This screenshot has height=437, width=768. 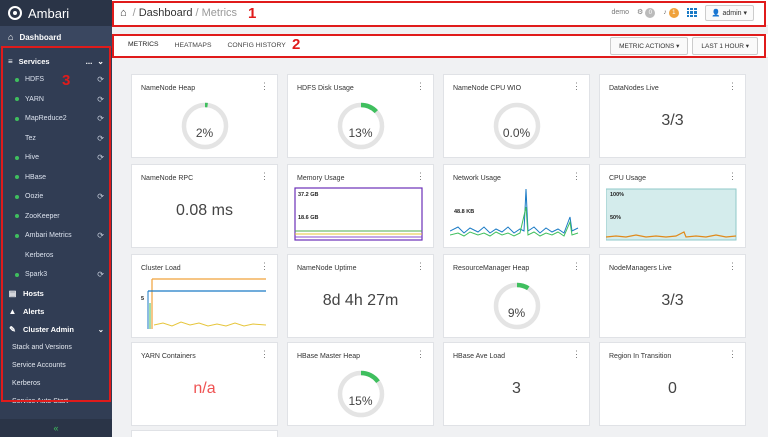 What do you see at coordinates (204, 116) in the screenshot?
I see `widget-namenode-heap: NameNode Heap ⋮ 2%` at bounding box center [204, 116].